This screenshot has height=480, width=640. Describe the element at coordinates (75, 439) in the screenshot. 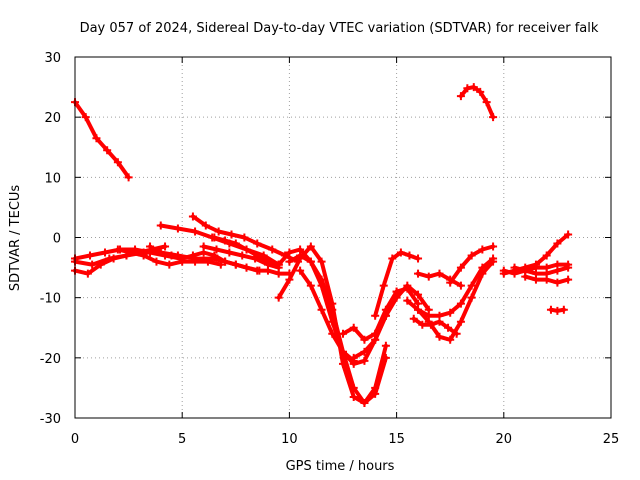

I see `x-tick-label: 0` at that location.